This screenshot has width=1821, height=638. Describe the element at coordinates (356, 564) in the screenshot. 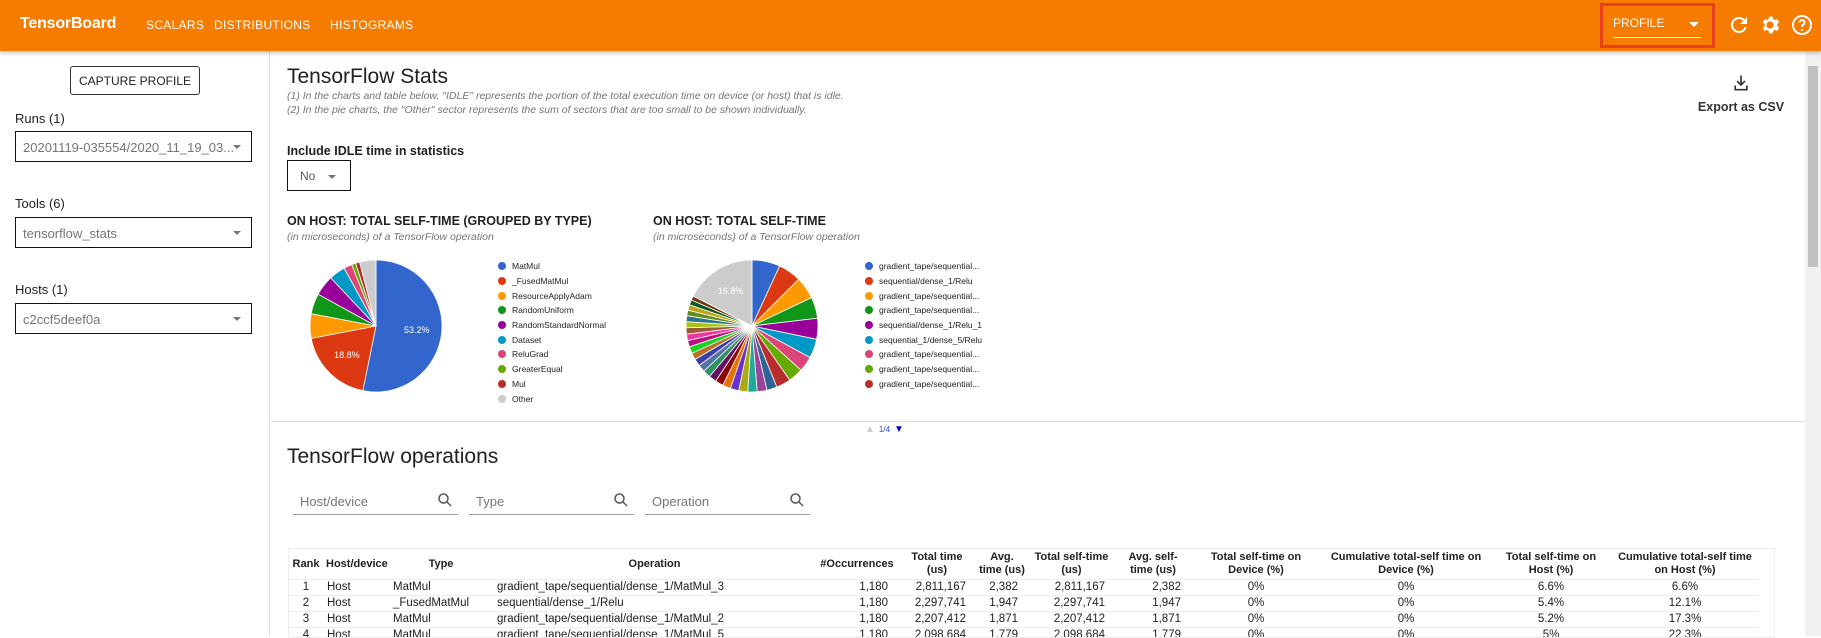

I see `column-header-host: Host/device` at that location.